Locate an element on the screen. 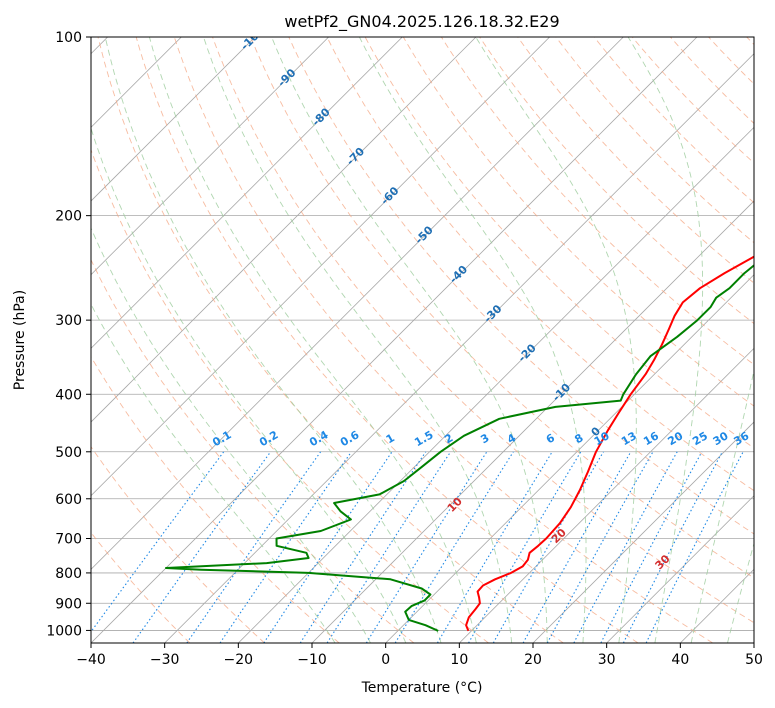  y-tick-label: 100 is located at coordinates (68, 38).